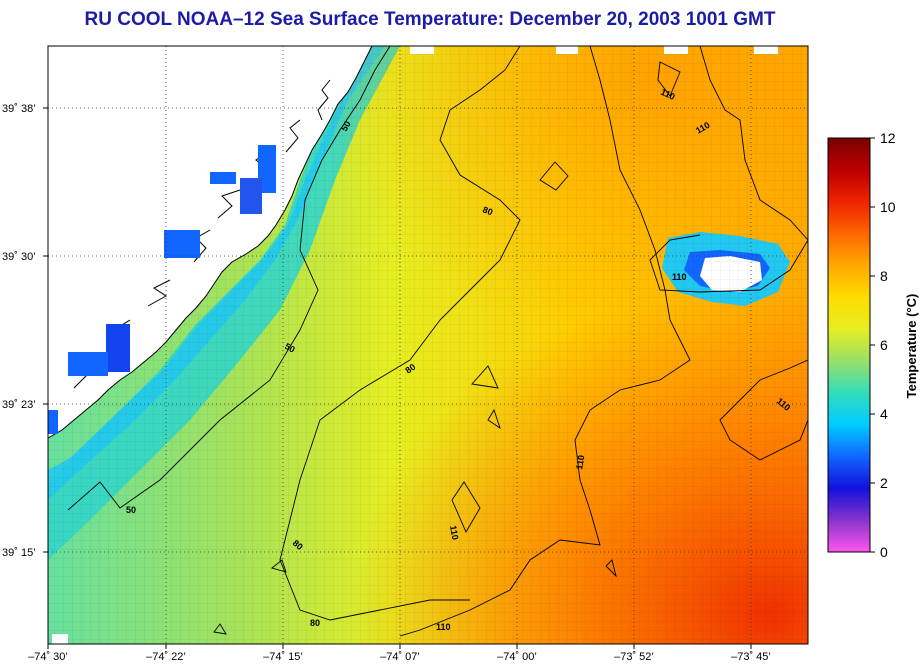 The width and height of the screenshot is (920, 664). What do you see at coordinates (400, 657) in the screenshot?
I see `longitude-tick-label: –74˚ 07’` at bounding box center [400, 657].